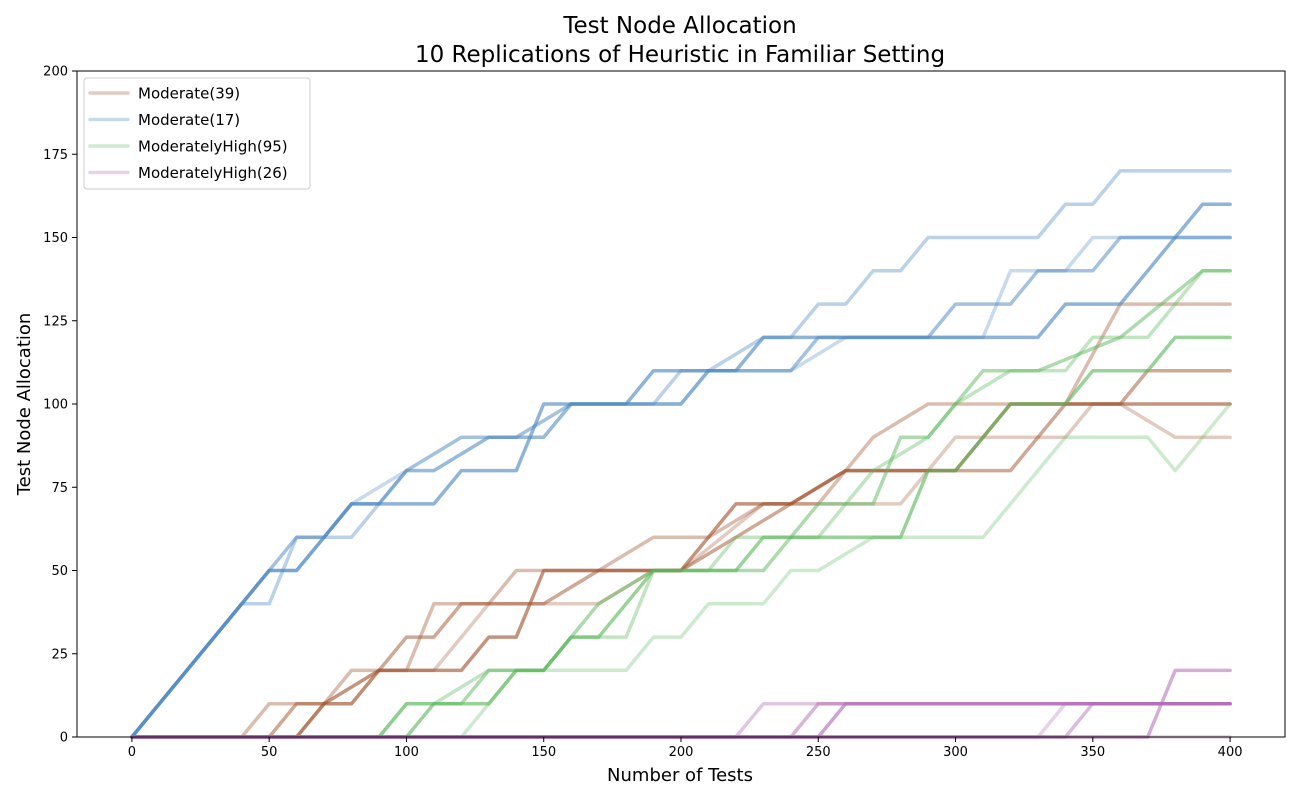 The height and width of the screenshot is (800, 1300). What do you see at coordinates (406, 752) in the screenshot?
I see `x-tick-label: 100` at bounding box center [406, 752].